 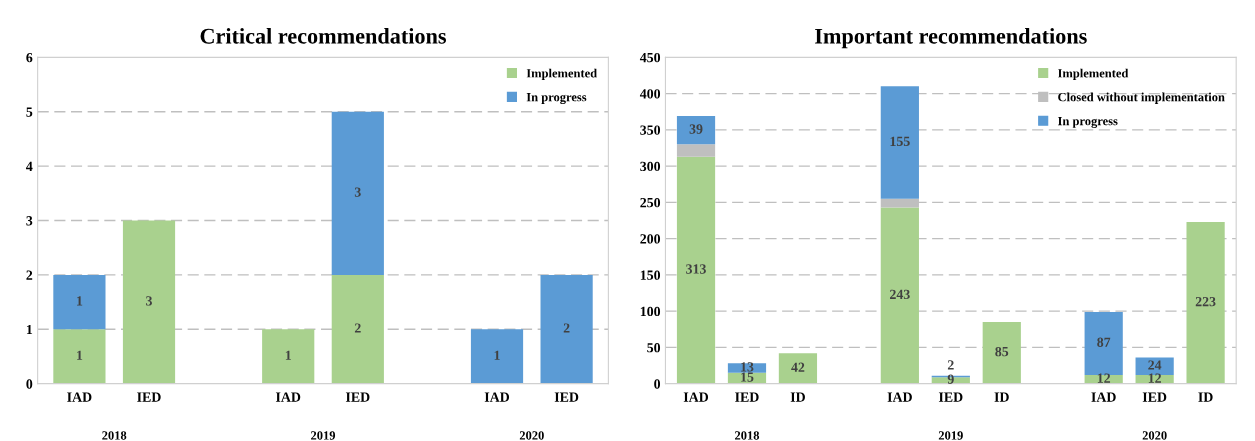 I want to click on y-tick-label: 4, so click(x=29, y=166).